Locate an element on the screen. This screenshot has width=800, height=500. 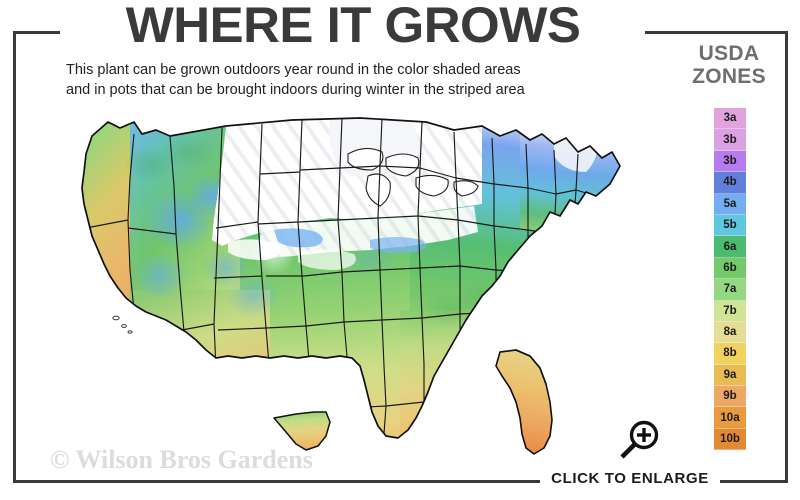
legend-swatch-10a: 10a is located at coordinates (730, 418).